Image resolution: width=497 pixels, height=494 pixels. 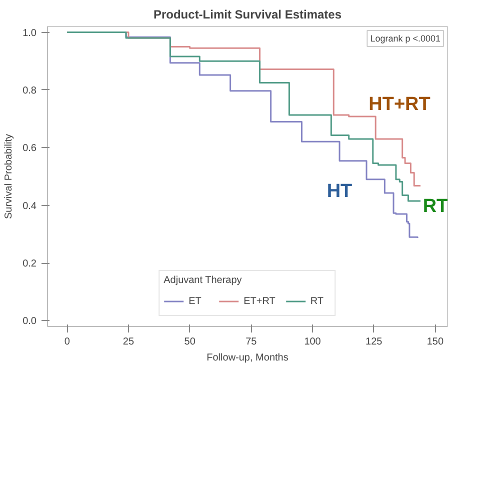 What do you see at coordinates (374, 342) in the screenshot?
I see `x-tick-label: 125` at bounding box center [374, 342].